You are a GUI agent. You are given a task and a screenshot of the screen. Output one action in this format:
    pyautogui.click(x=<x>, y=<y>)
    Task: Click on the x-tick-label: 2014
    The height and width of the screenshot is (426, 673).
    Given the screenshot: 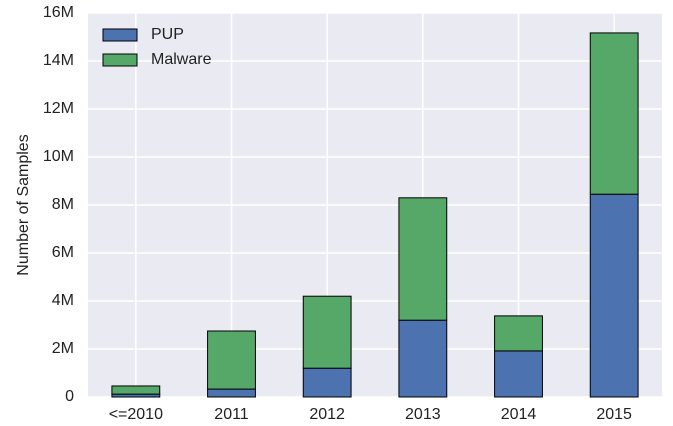 What is the action you would take?
    pyautogui.click(x=519, y=414)
    